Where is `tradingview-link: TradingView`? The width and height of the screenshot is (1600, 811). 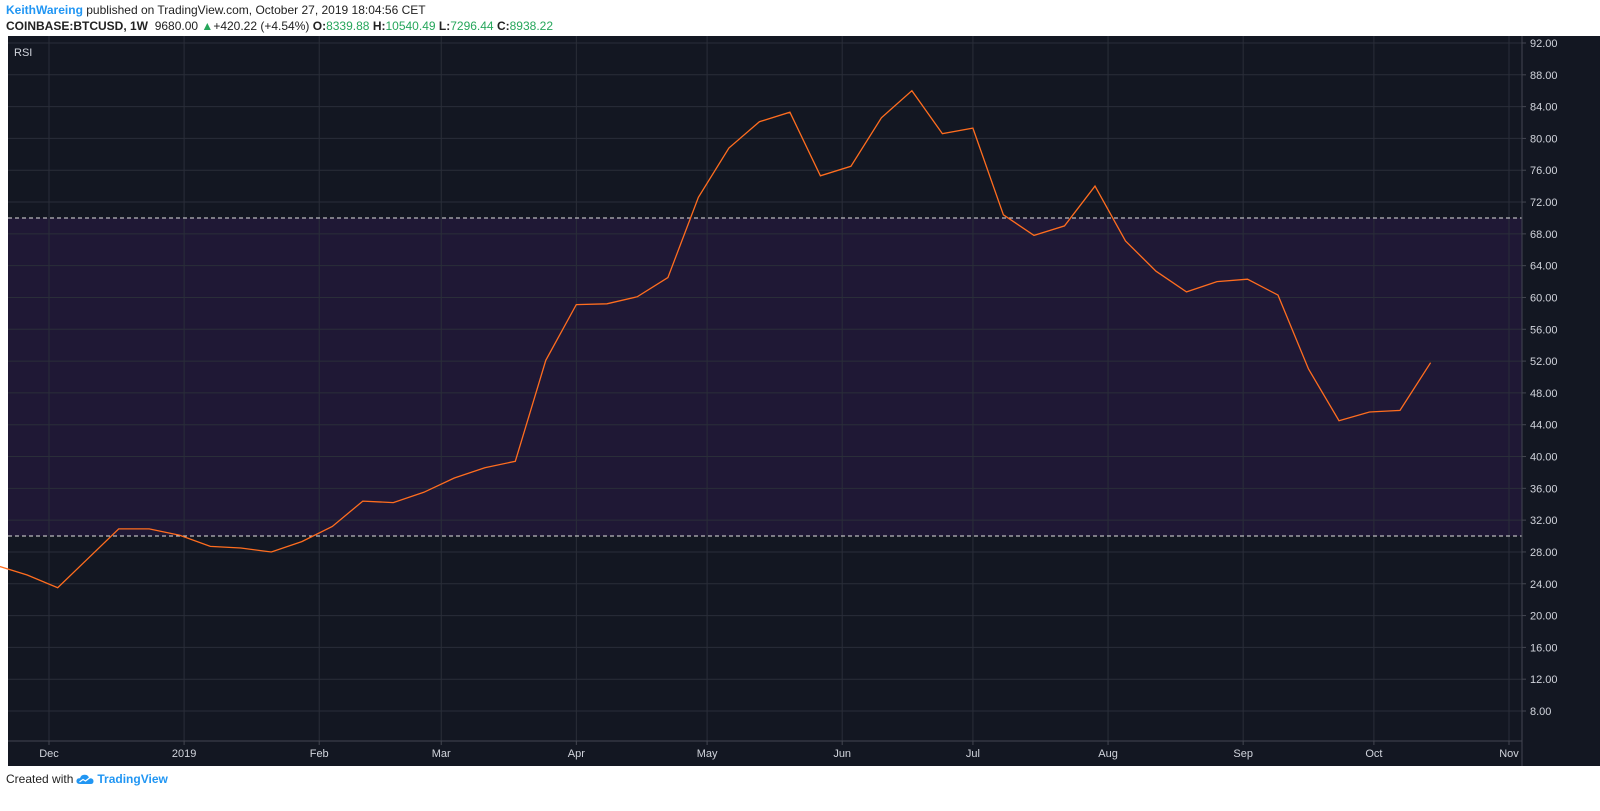 tradingview-link: TradingView is located at coordinates (122, 779).